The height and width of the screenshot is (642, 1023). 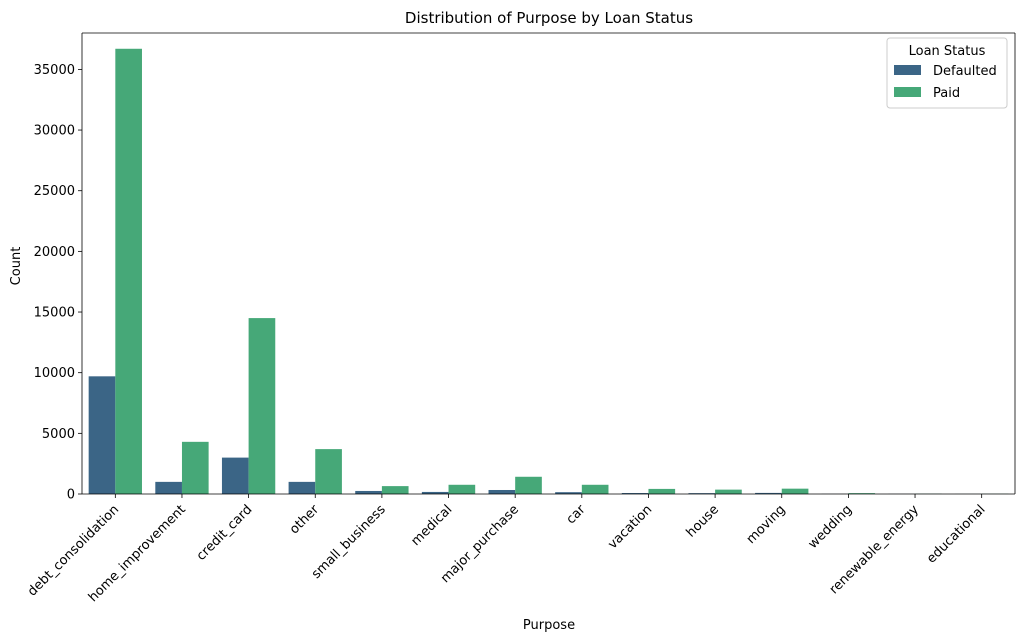 I want to click on y-axis-title: Count, so click(x=16, y=266).